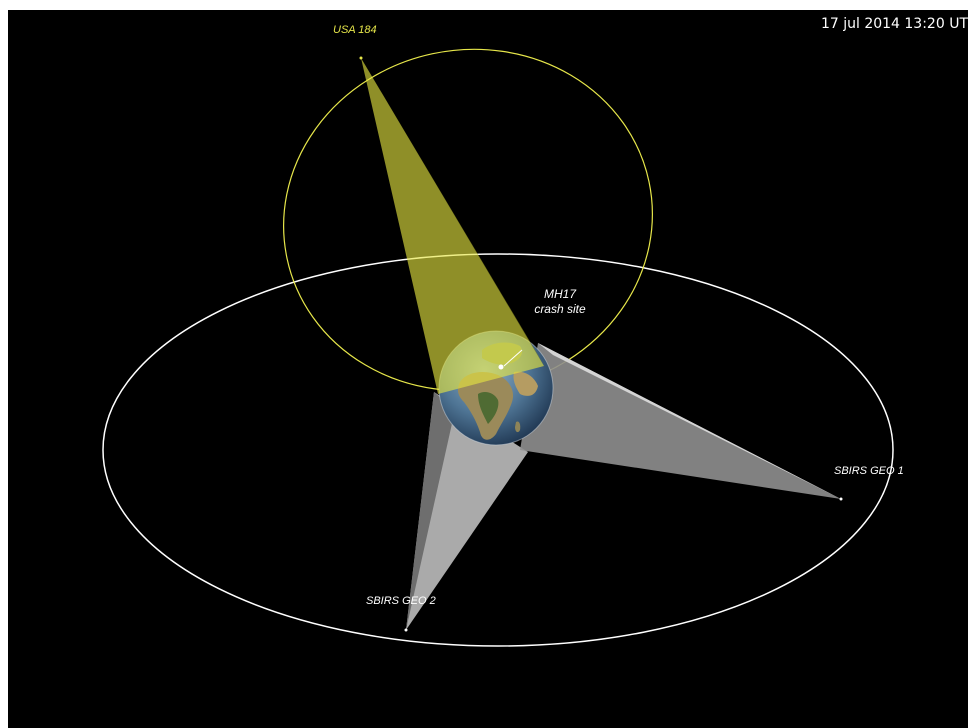 This screenshot has height=728, width=968. What do you see at coordinates (501, 367) in the screenshot?
I see `crash-site-marker` at bounding box center [501, 367].